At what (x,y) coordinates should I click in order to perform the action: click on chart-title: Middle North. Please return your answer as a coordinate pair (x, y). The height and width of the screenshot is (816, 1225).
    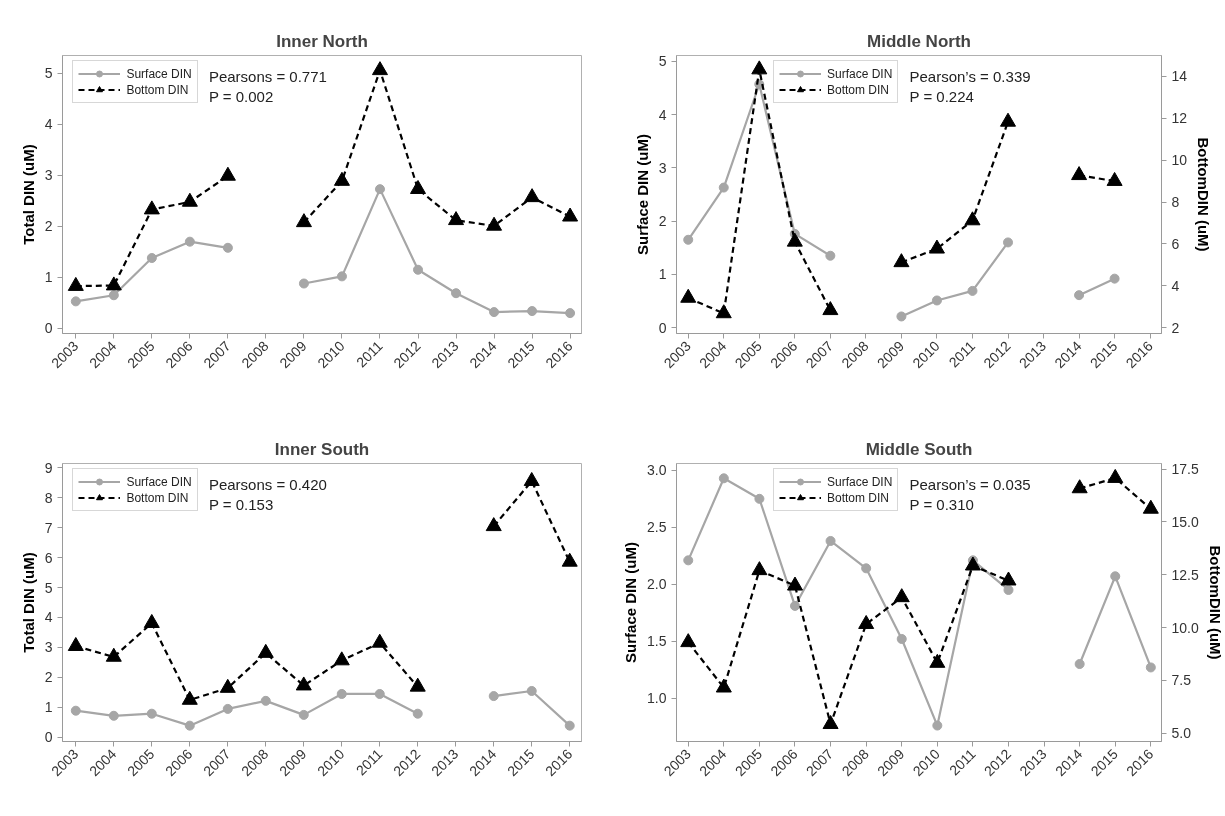
    Looking at the image, I should click on (919, 41).